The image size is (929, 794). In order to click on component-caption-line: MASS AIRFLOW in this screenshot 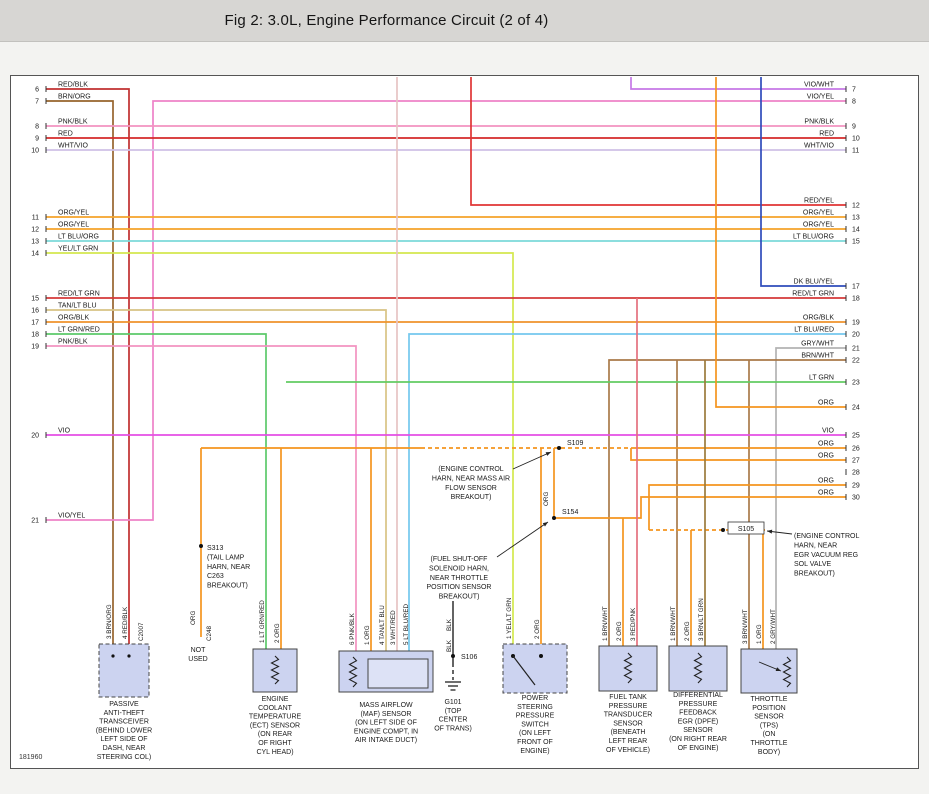, I will do `click(386, 705)`.